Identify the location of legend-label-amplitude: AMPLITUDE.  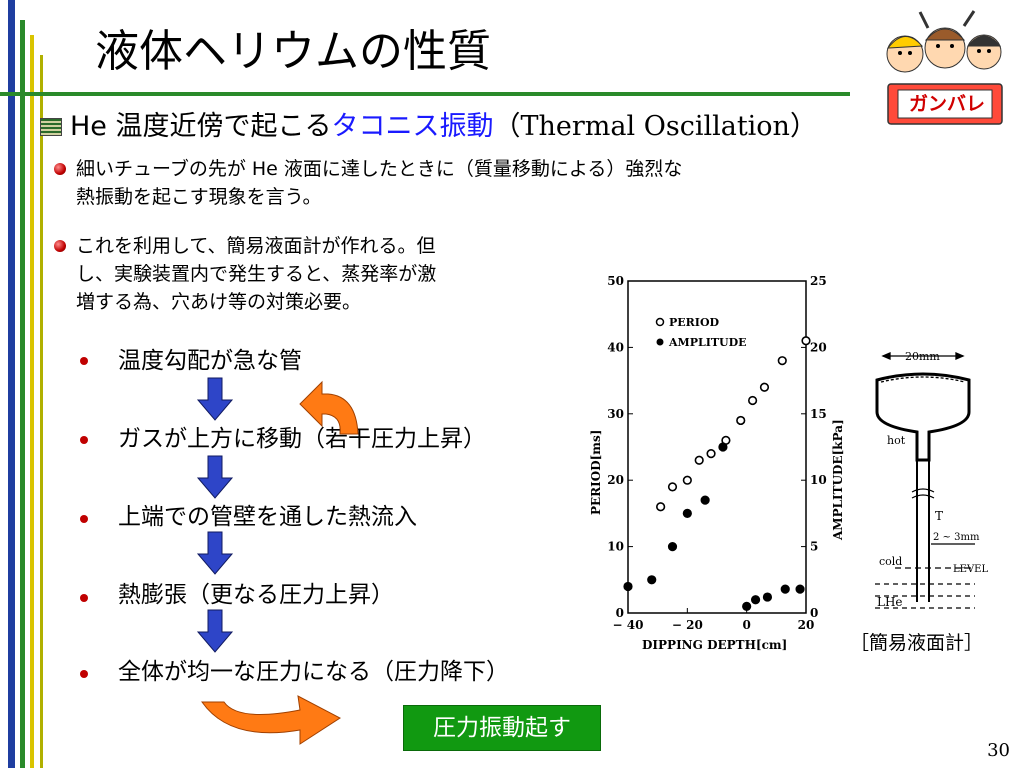
(707, 342).